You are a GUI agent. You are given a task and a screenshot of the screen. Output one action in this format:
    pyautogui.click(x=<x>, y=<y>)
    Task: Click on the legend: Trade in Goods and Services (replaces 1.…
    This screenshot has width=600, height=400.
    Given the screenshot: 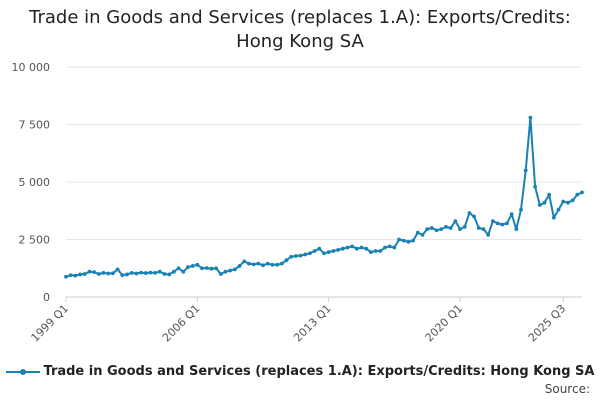 What is the action you would take?
    pyautogui.click(x=300, y=371)
    